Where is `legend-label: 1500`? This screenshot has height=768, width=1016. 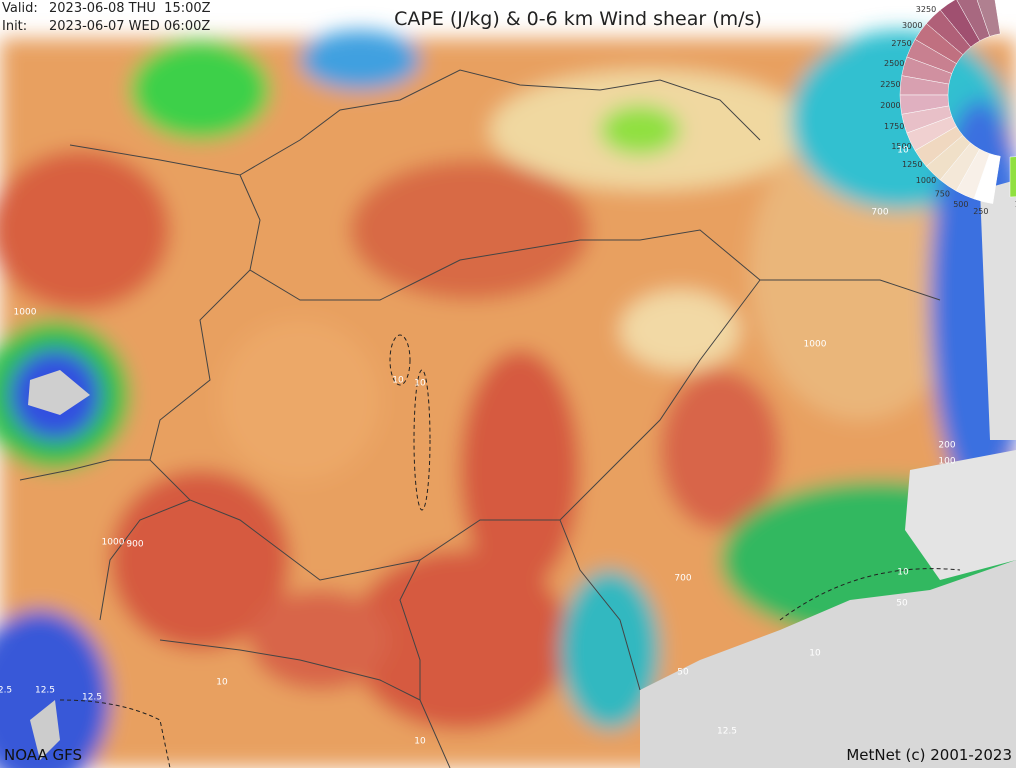
legend-label: 1500 is located at coordinates (901, 146).